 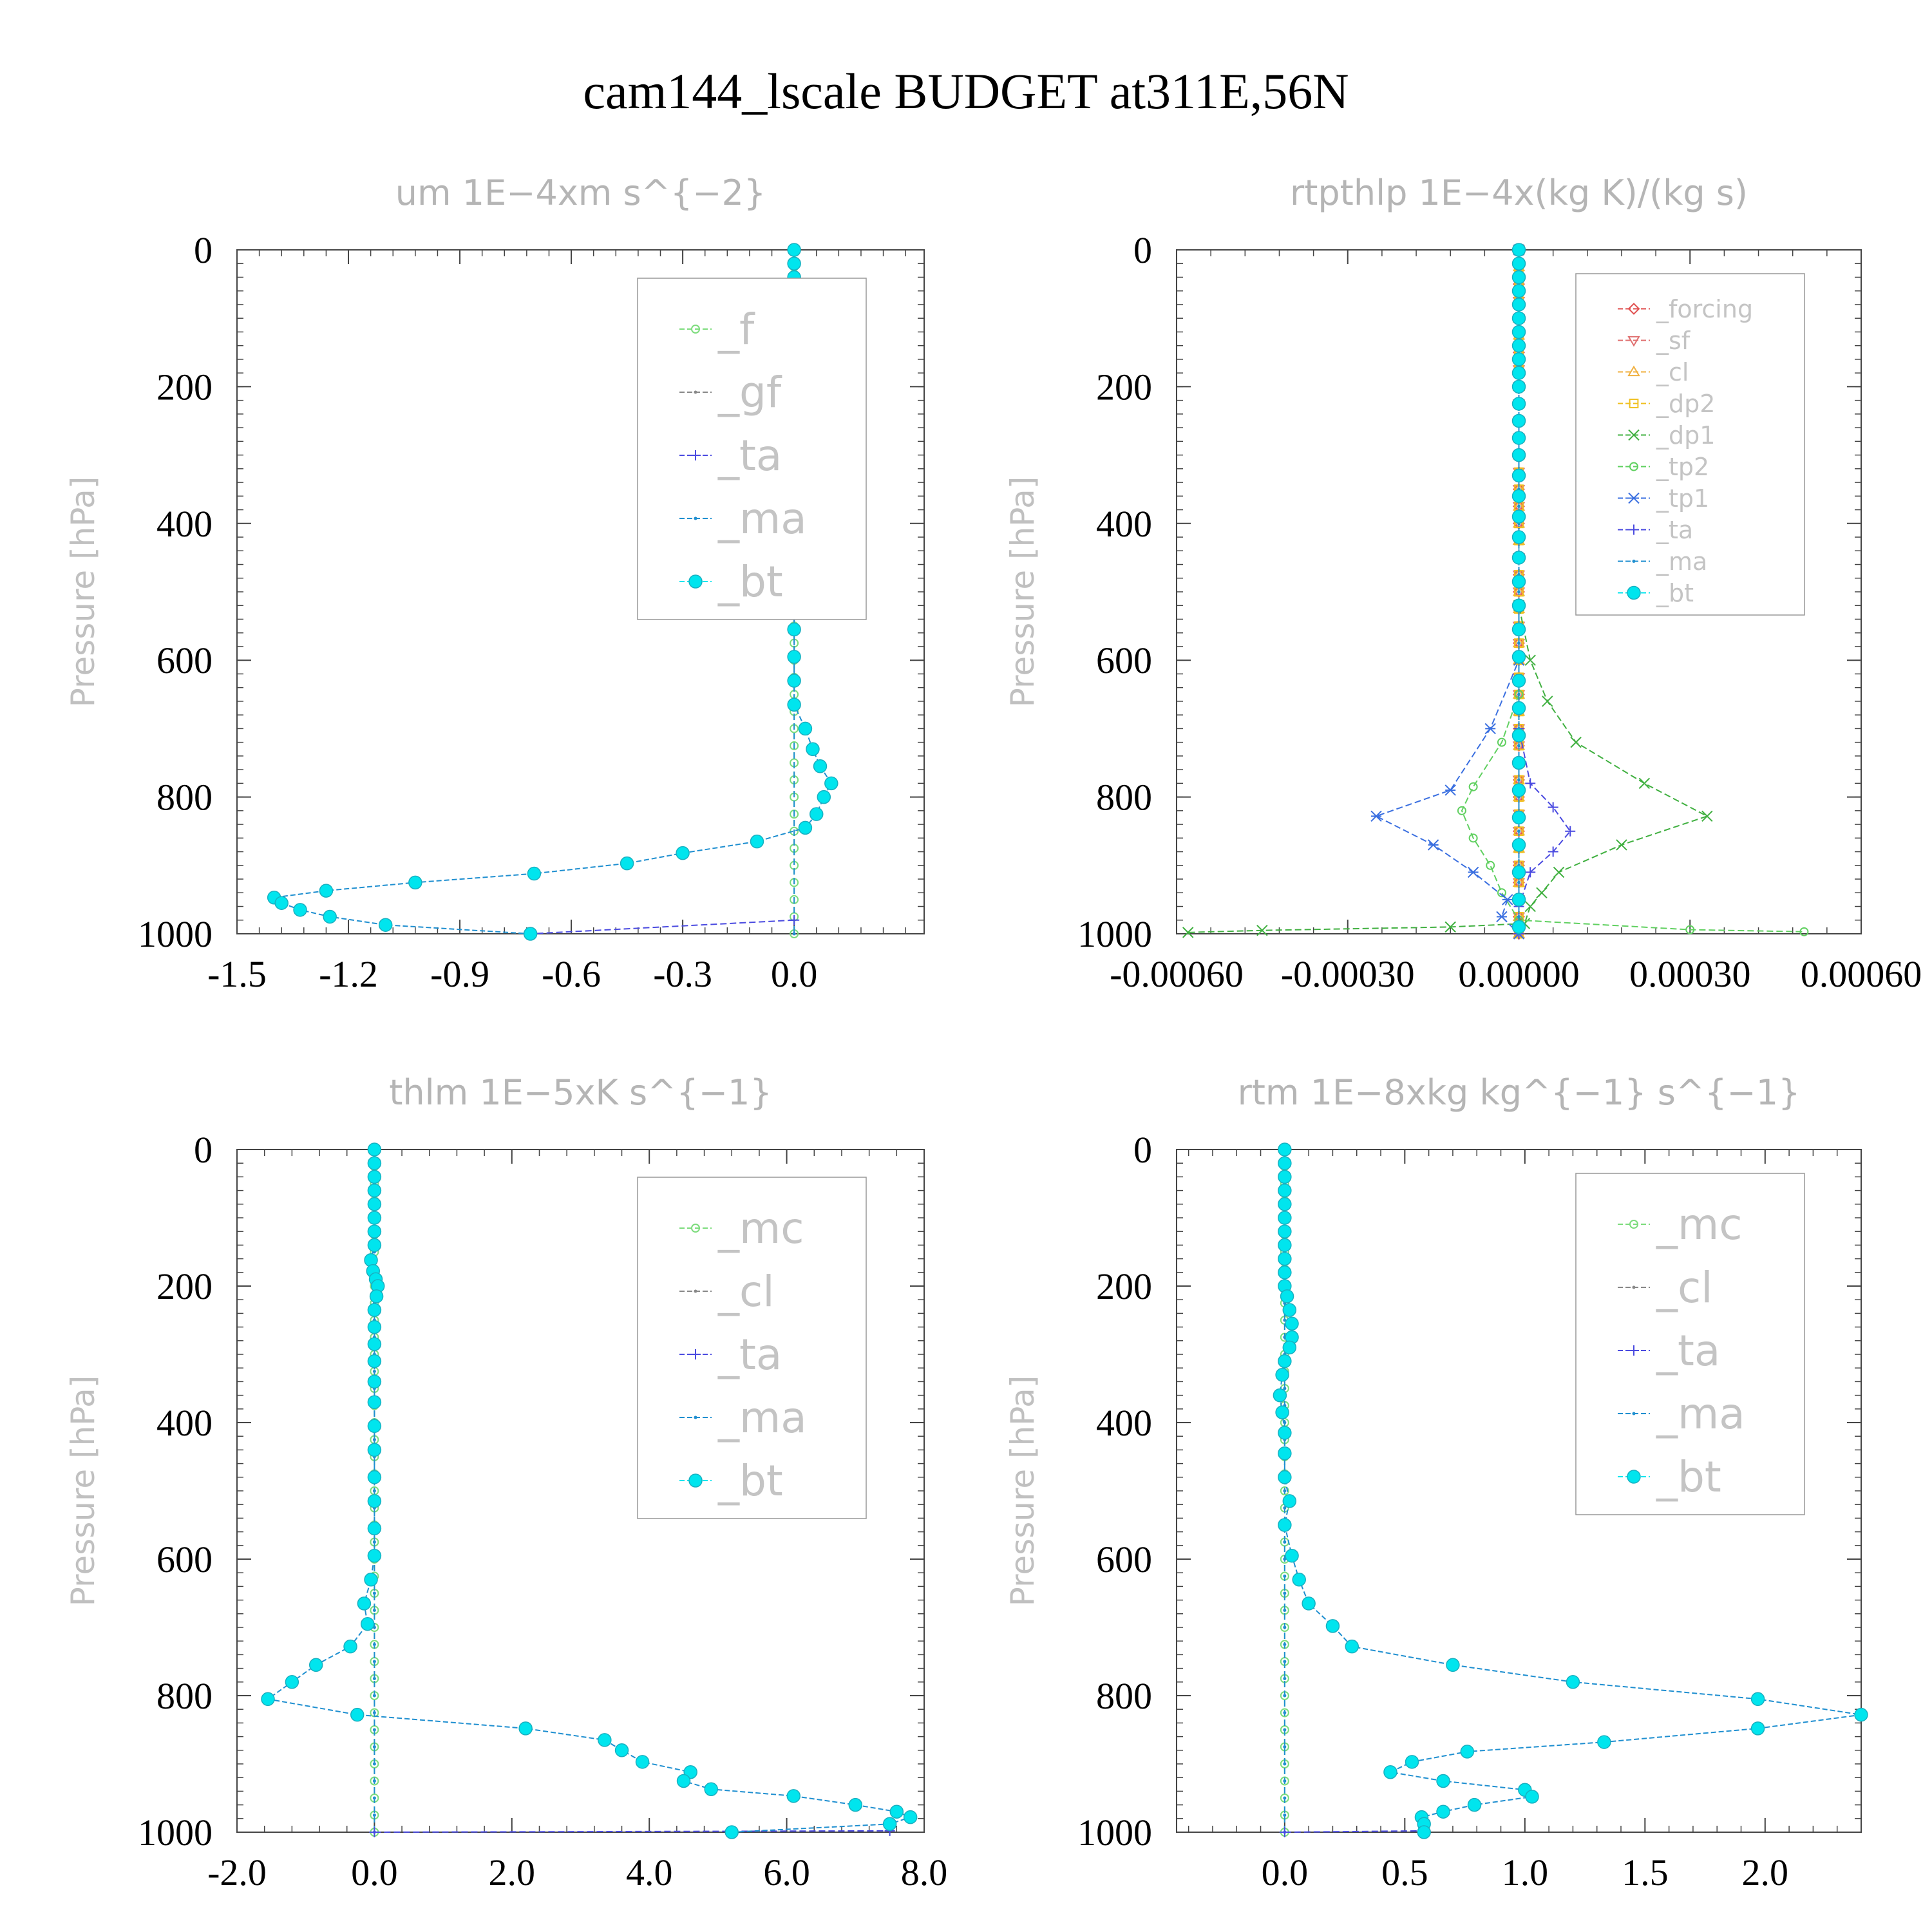 I want to click on x-tick-label: -1.2, so click(x=349, y=974).